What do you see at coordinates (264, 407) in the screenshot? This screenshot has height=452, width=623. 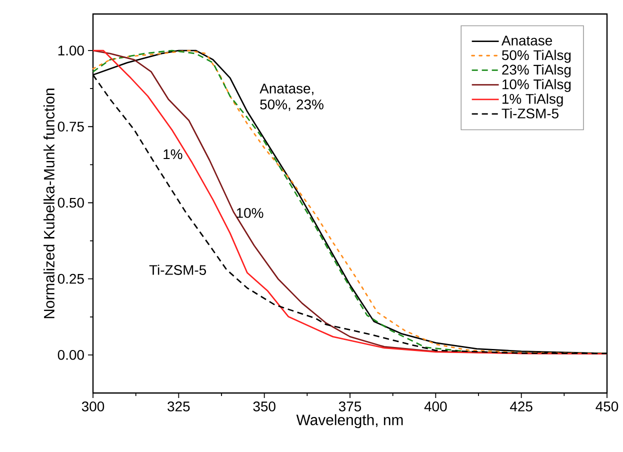 I see `x-tick-label: 350` at bounding box center [264, 407].